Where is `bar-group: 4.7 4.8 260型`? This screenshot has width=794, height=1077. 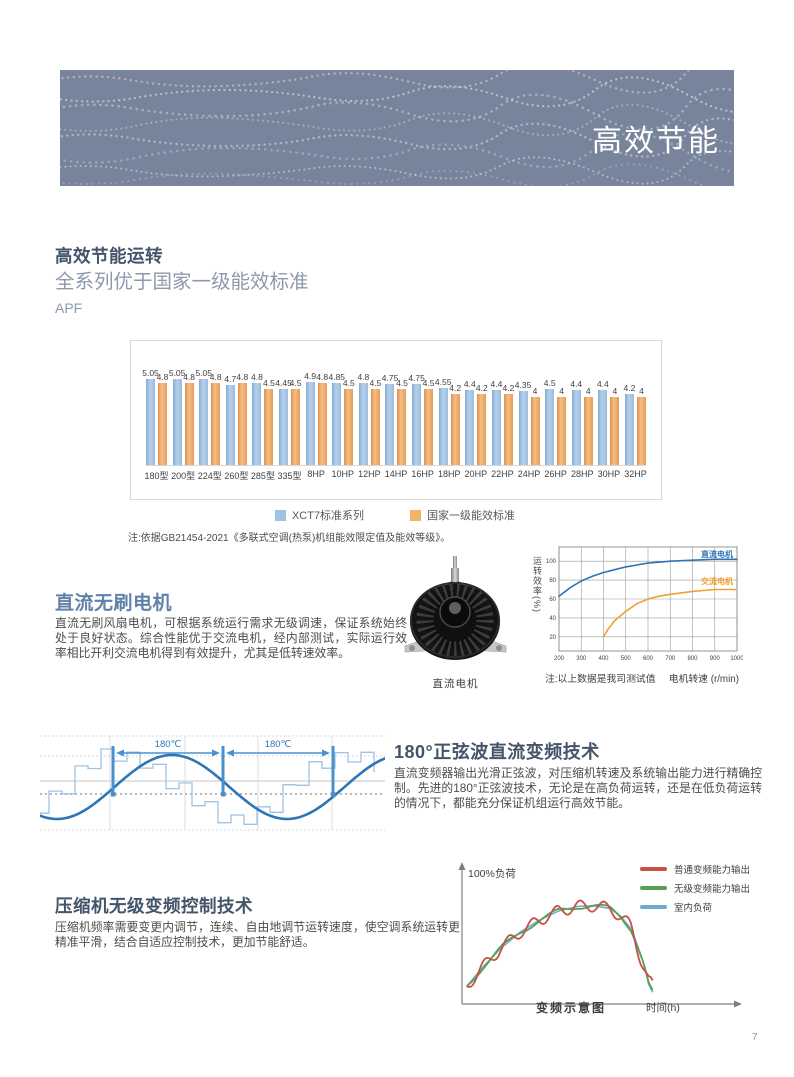
bar-group: 4.7 4.8 260型 is located at coordinates (236, 411).